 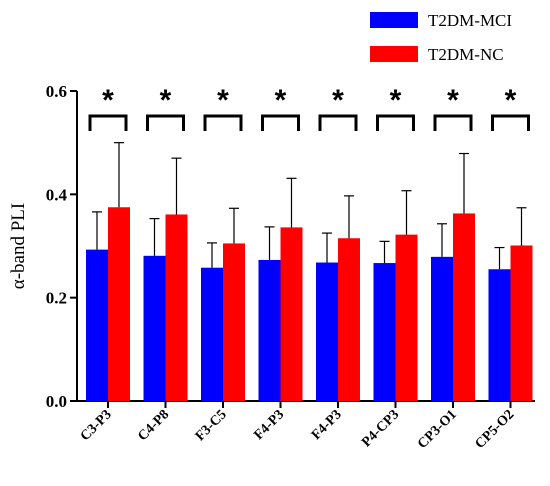 I want to click on x-category-label-8: CP5-O2, so click(x=495, y=429).